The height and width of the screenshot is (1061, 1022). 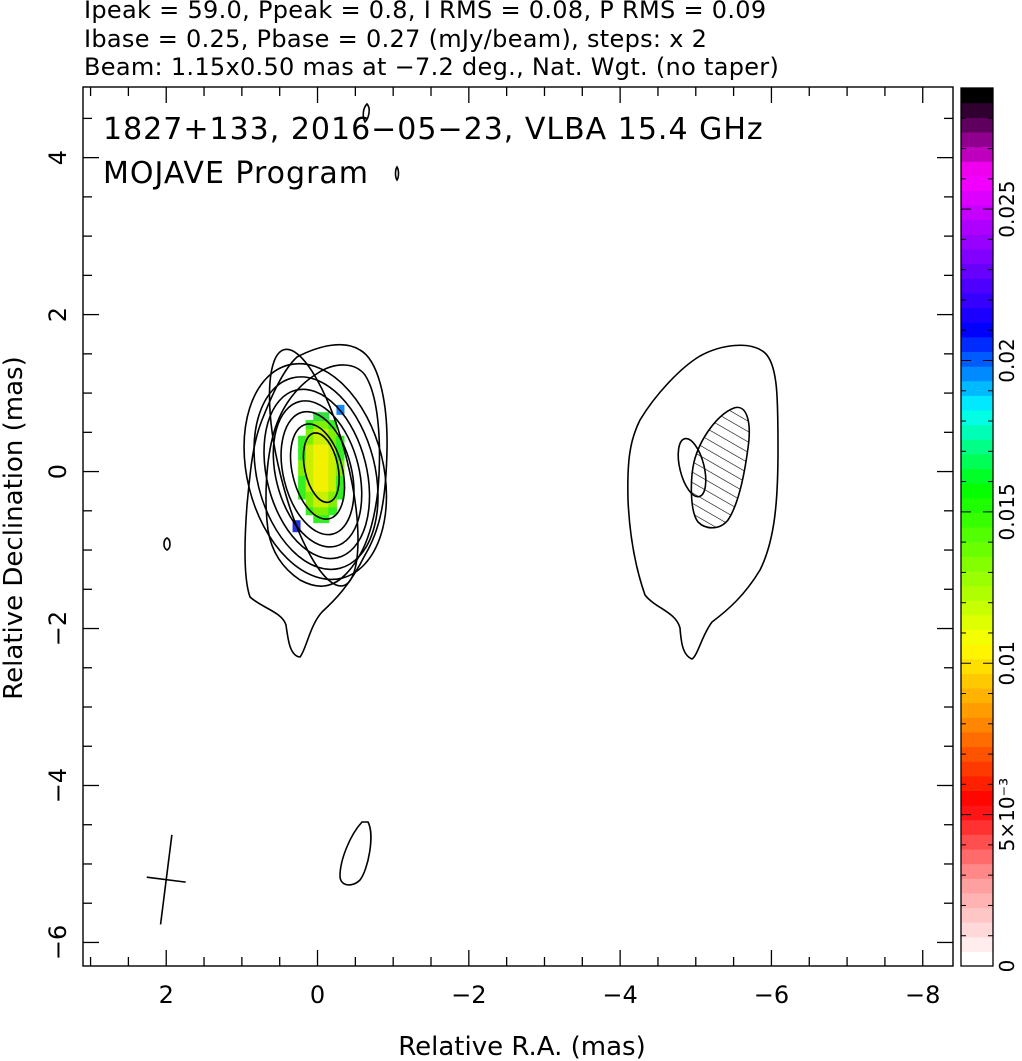 I want to click on jet-negative-contour, so click(x=720, y=467).